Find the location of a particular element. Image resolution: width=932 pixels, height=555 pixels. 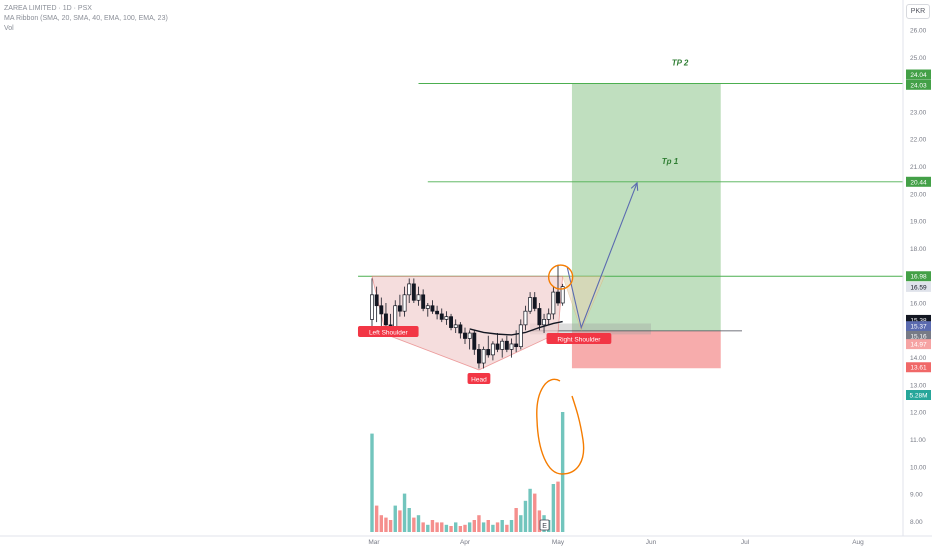

price-tick-26-00: 26.00 is located at coordinates (918, 31).